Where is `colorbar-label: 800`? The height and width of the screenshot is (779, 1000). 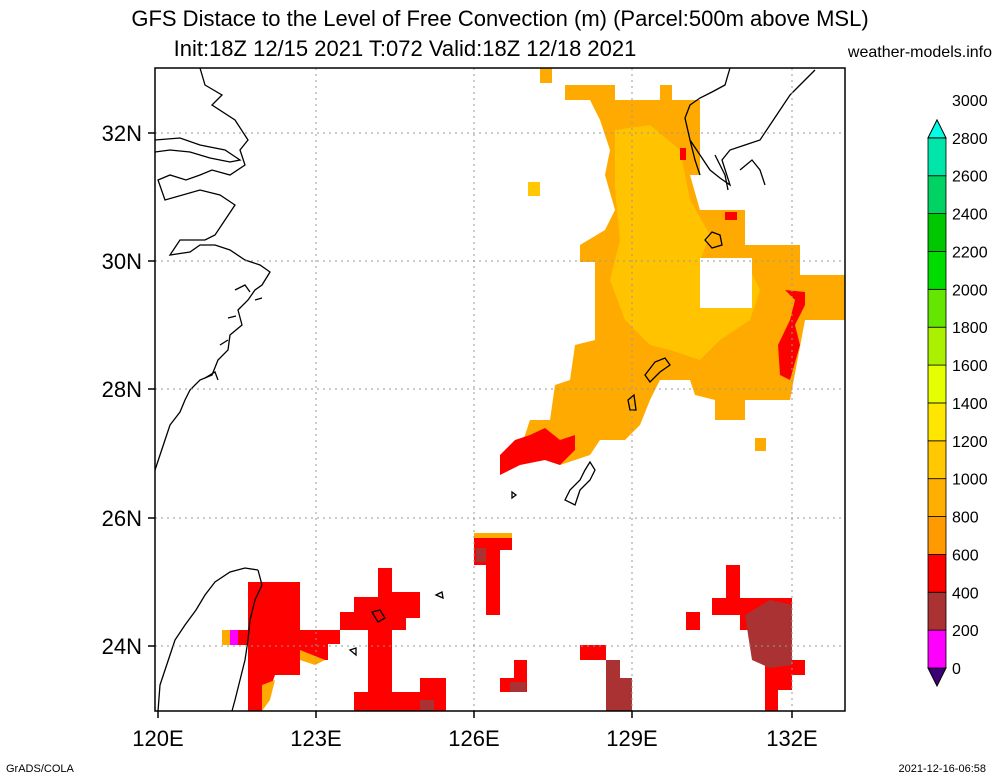
colorbar-label: 800 is located at coordinates (965, 518).